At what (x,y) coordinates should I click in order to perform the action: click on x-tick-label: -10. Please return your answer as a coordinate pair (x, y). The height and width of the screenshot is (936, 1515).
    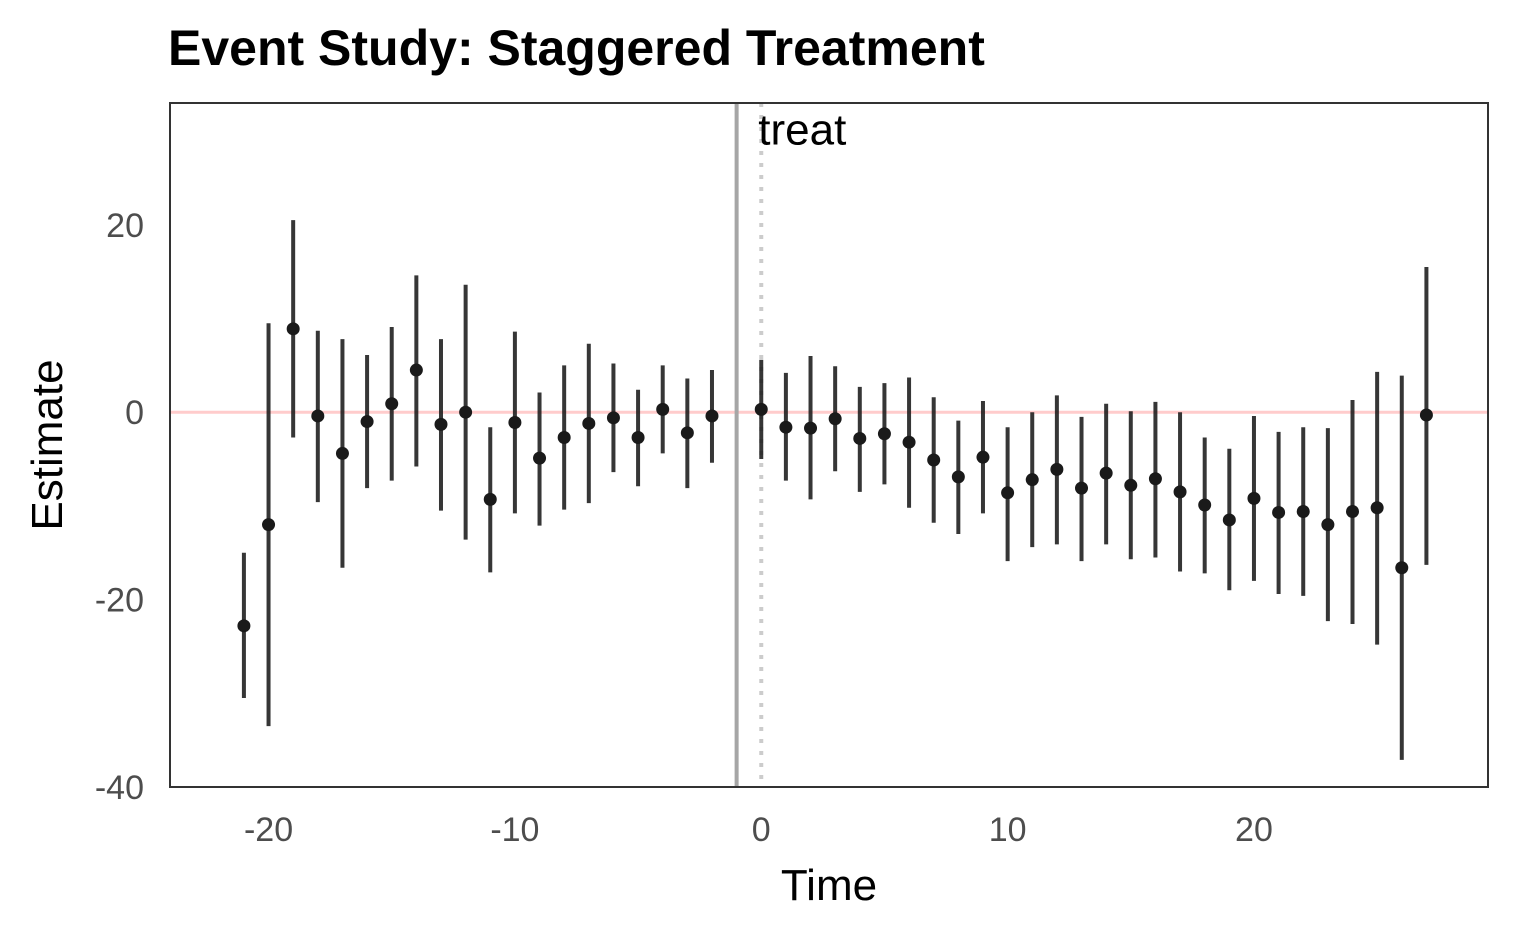
    Looking at the image, I should click on (514, 830).